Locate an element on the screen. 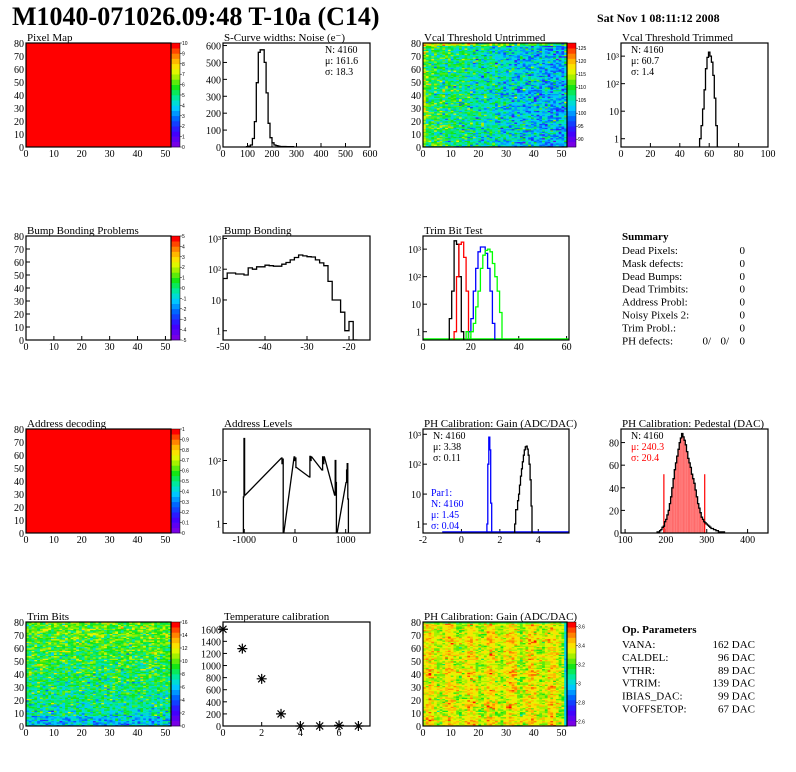 This screenshot has height=772, width=796. y-tick-label: 10 is located at coordinates (416, 495).